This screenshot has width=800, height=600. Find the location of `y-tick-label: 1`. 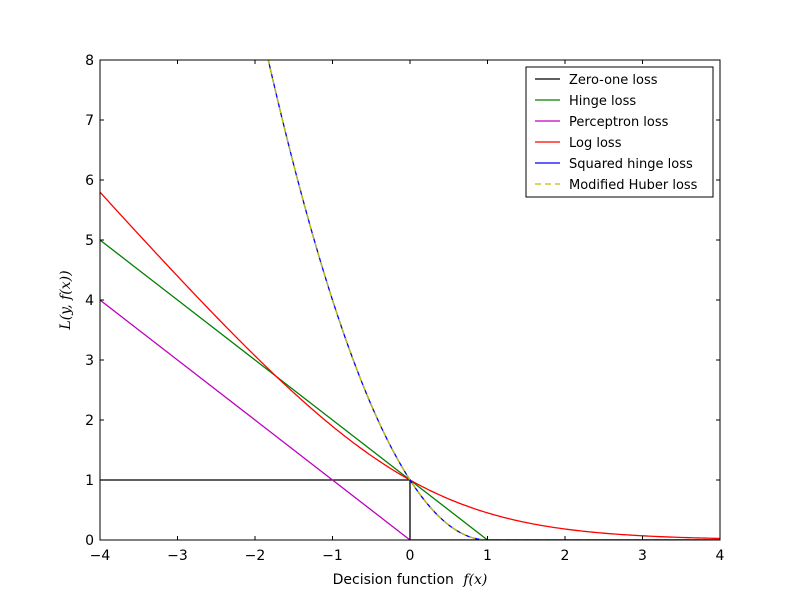

y-tick-label: 1 is located at coordinates (89, 481).